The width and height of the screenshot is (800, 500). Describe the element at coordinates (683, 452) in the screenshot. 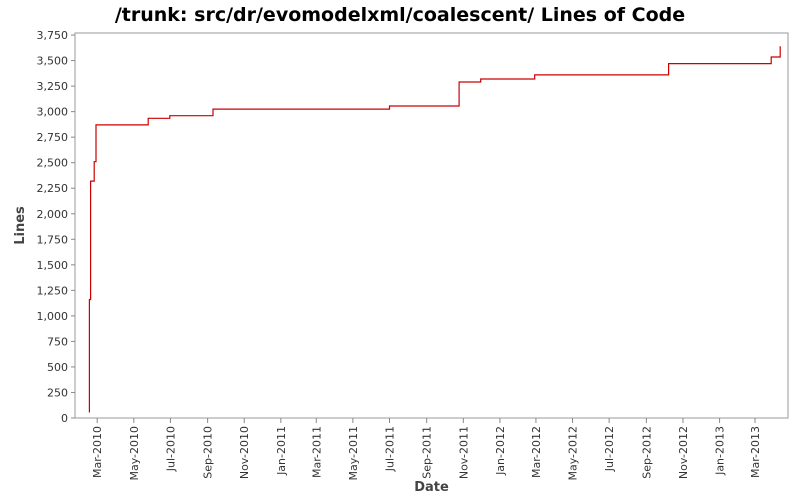

I see `x-tick-label: Nov-2012` at that location.